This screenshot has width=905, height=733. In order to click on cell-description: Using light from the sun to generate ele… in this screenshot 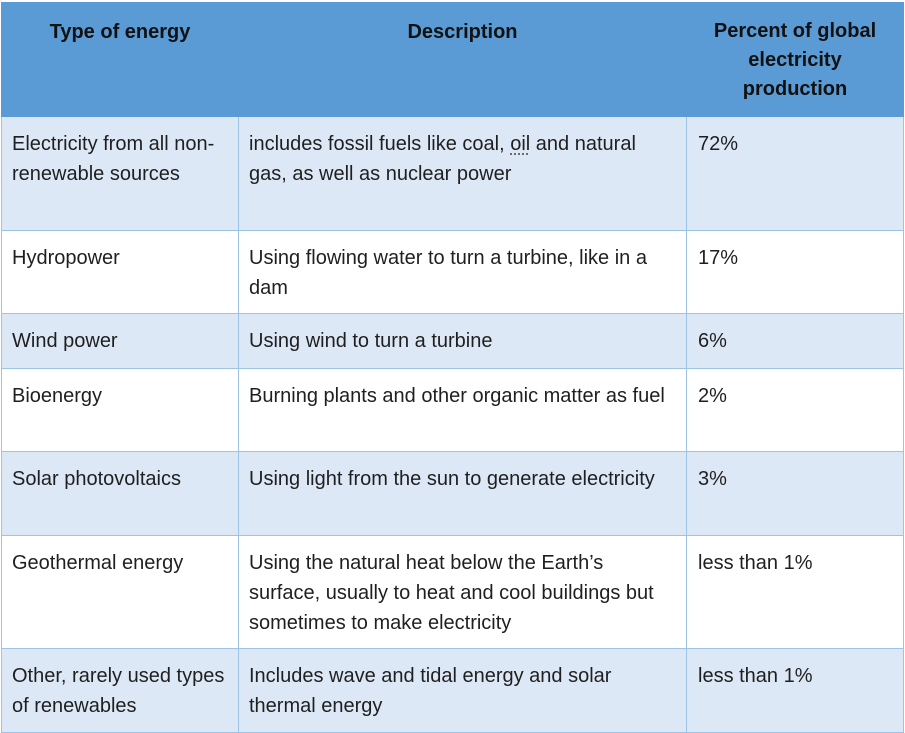, I will do `click(462, 493)`.